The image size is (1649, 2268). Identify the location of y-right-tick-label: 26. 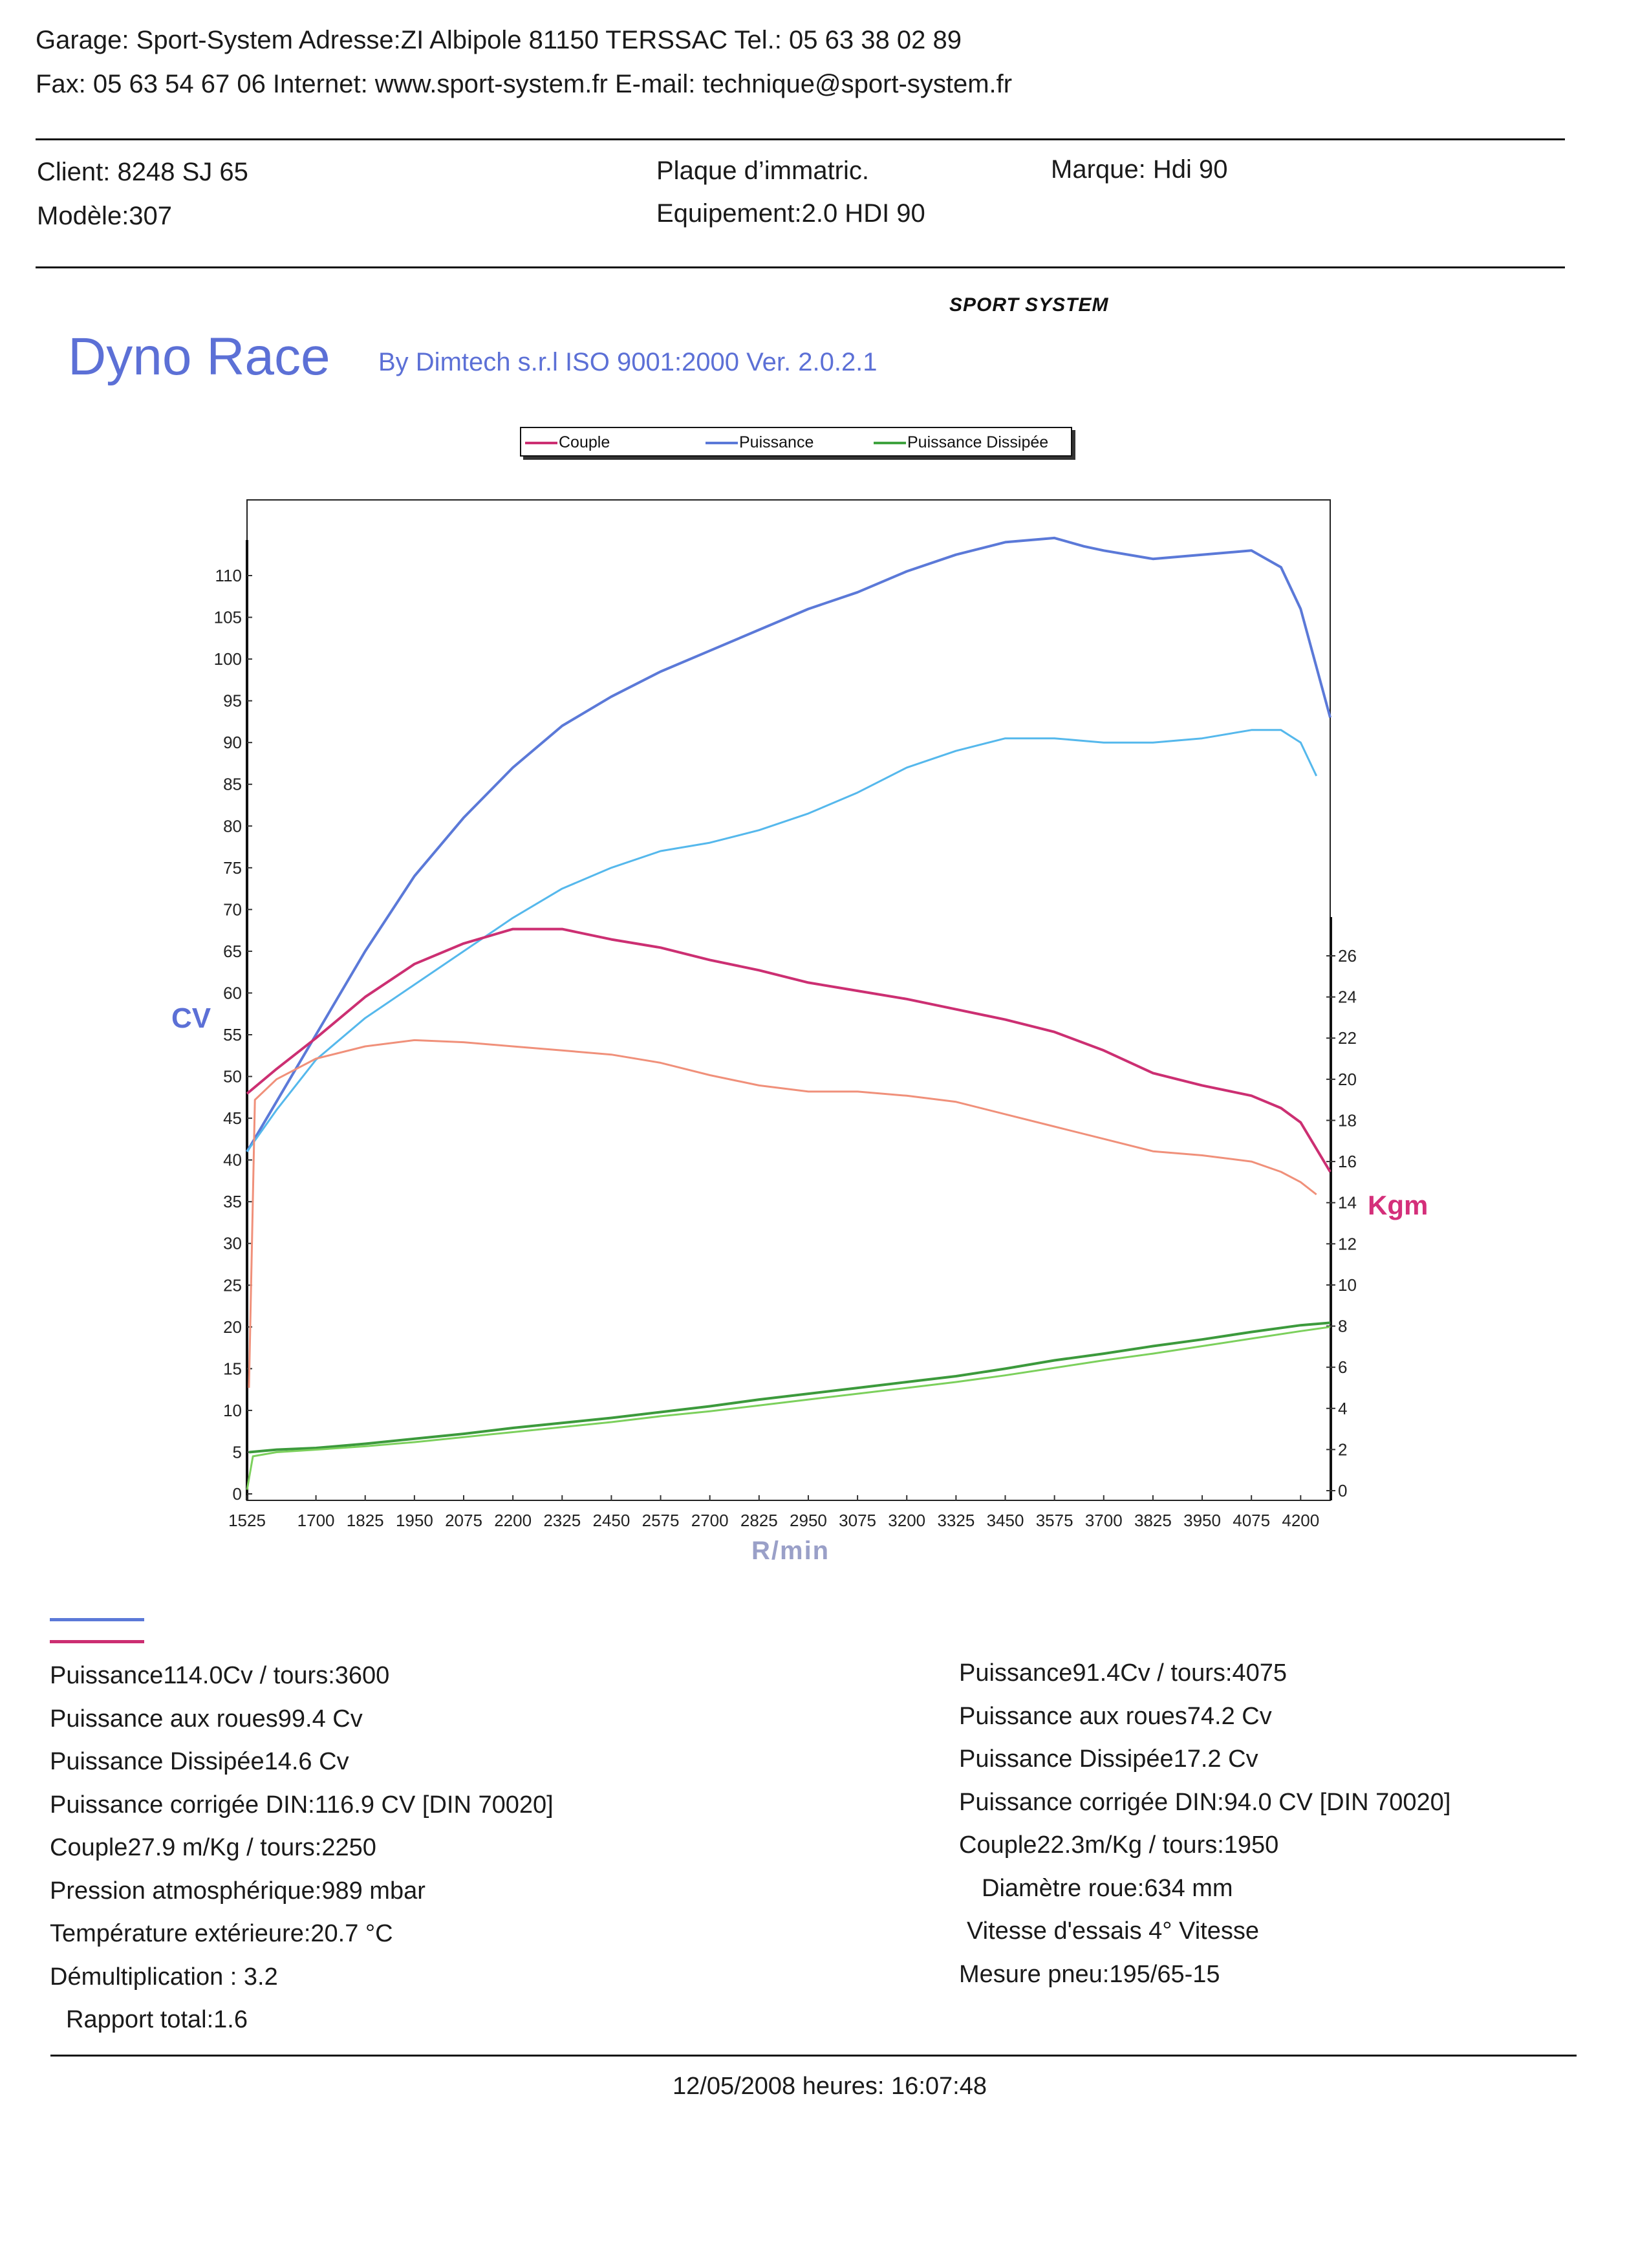
(1347, 956).